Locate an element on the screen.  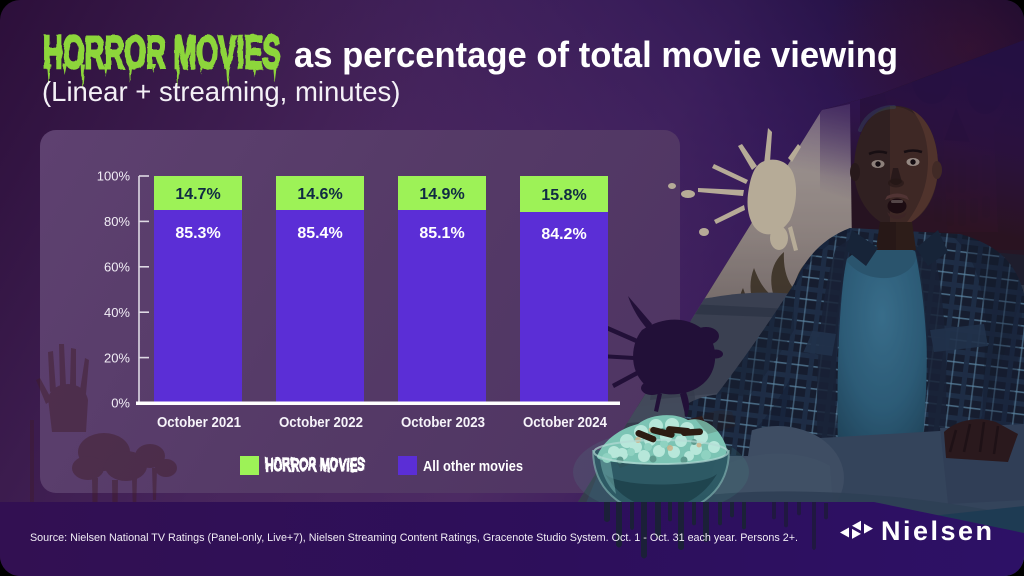
svg-text: 14.9% is located at coordinates (441, 194).